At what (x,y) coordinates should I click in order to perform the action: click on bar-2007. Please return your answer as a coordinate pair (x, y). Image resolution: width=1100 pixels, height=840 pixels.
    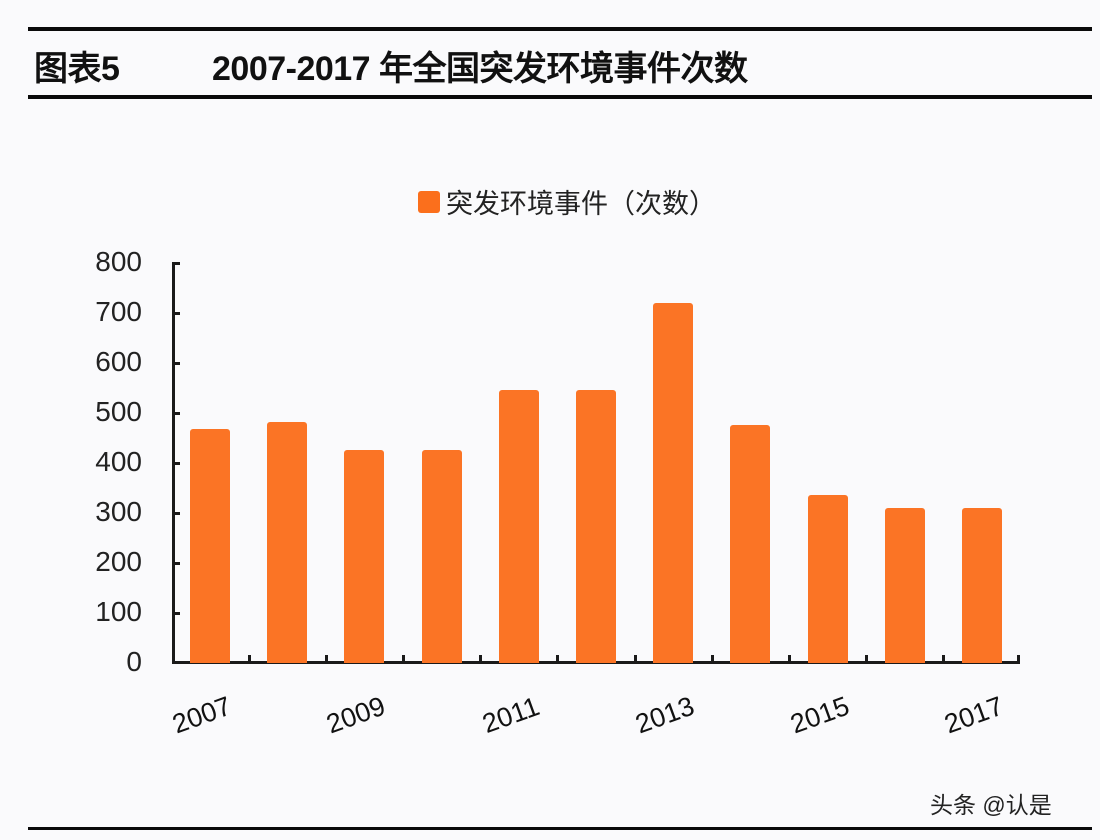
    Looking at the image, I should click on (210, 546).